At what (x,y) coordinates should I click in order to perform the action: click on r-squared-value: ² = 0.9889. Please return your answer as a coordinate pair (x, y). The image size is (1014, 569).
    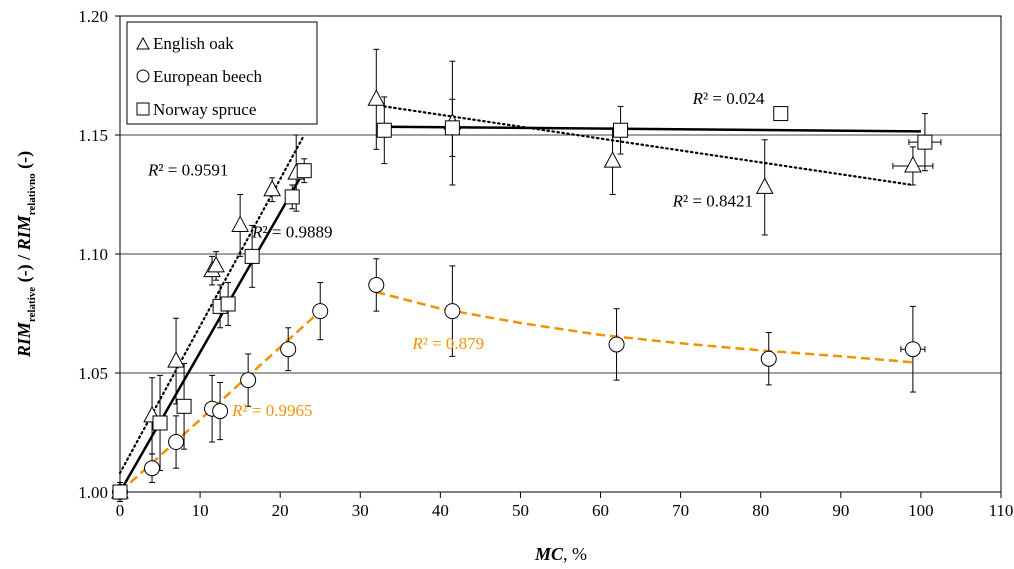
    Looking at the image, I should click on (298, 231).